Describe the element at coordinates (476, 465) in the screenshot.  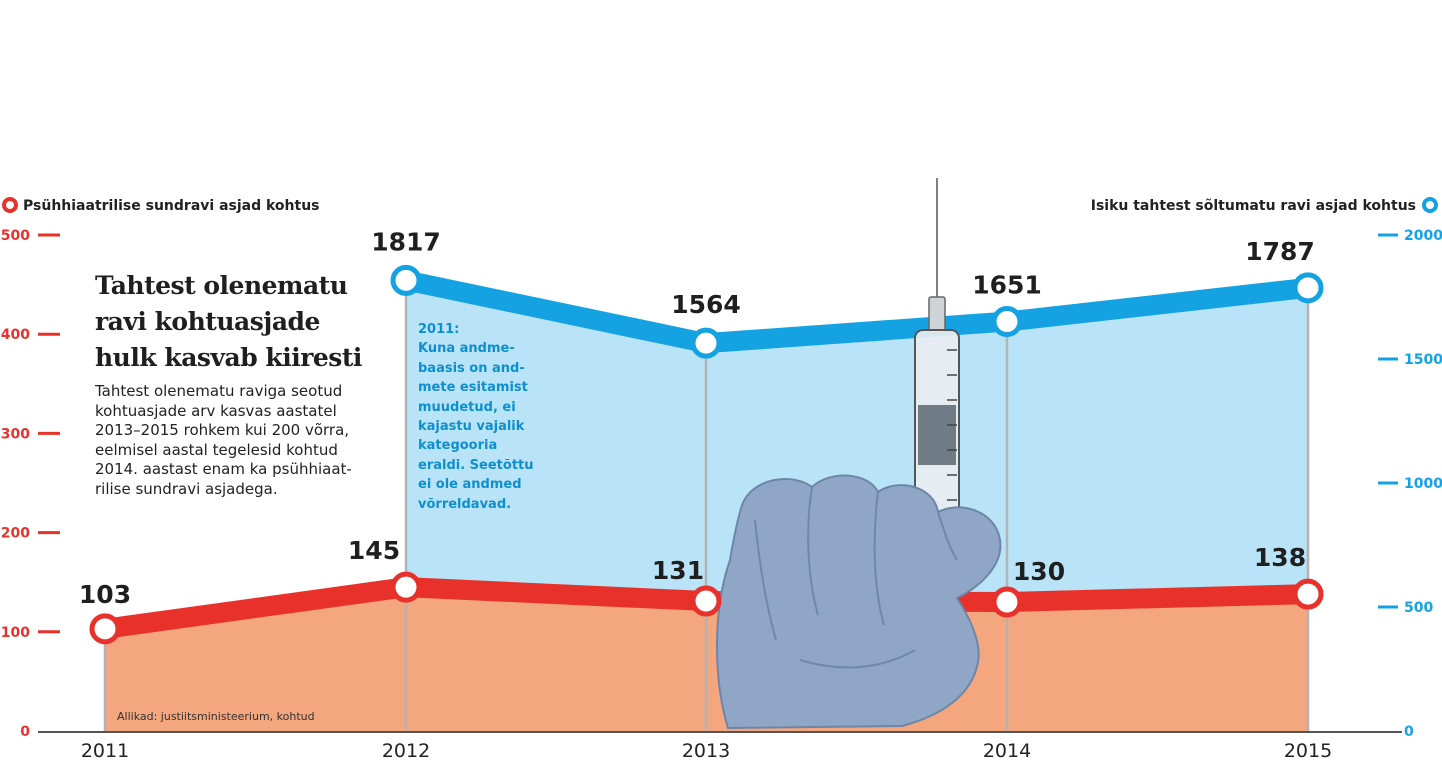
I see `note-line: eraldi. Seetõttu` at that location.